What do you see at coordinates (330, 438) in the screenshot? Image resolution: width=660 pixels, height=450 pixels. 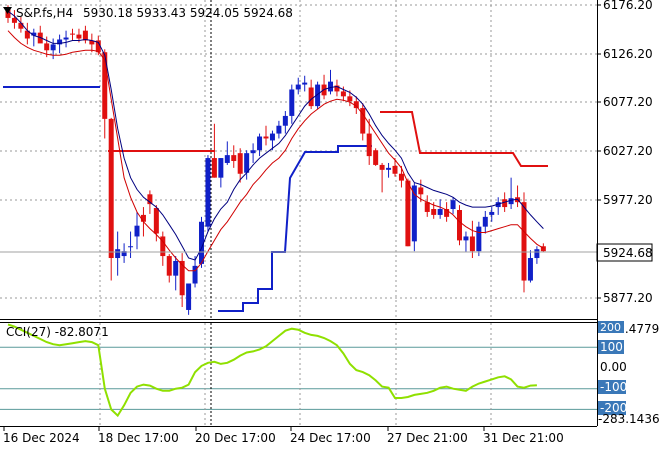 I see `time-axis-label: 24 Dec 17:00` at bounding box center [330, 438].